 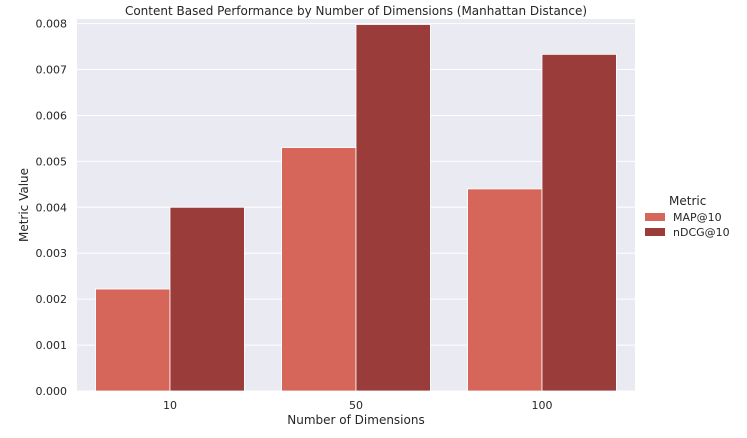 What do you see at coordinates (355, 420) in the screenshot?
I see `x-axis-label: Number of Dimensions` at bounding box center [355, 420].